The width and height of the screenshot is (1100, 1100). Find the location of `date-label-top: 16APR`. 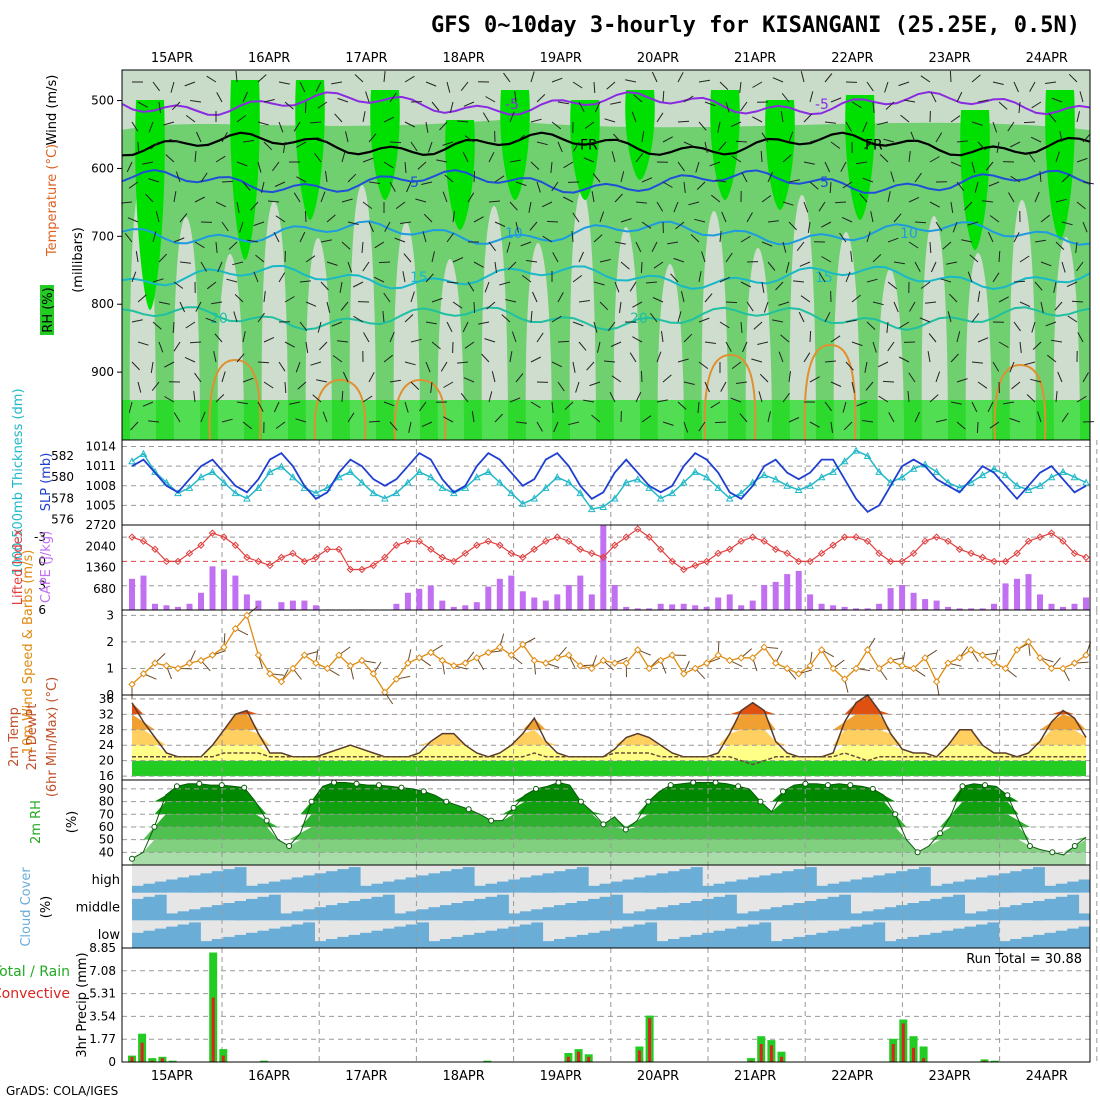

date-label-top: 16APR is located at coordinates (269, 58).